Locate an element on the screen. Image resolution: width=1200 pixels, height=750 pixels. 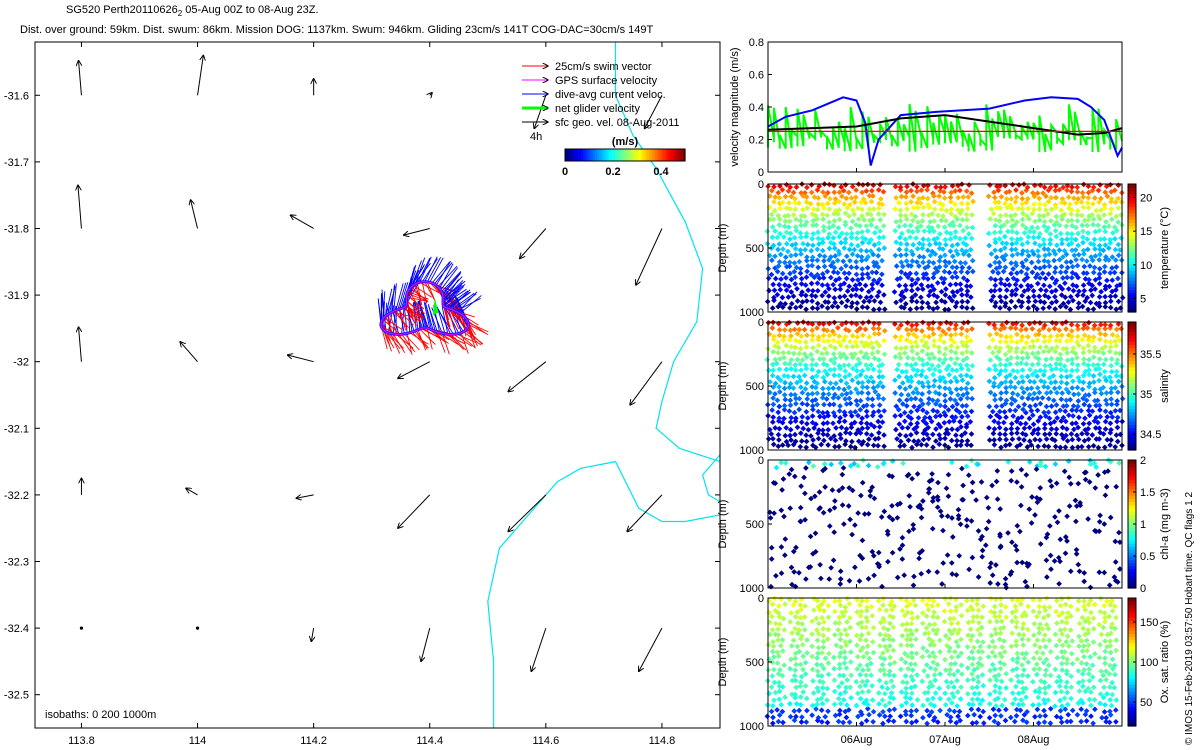
isobath-line is located at coordinates (711, 478).